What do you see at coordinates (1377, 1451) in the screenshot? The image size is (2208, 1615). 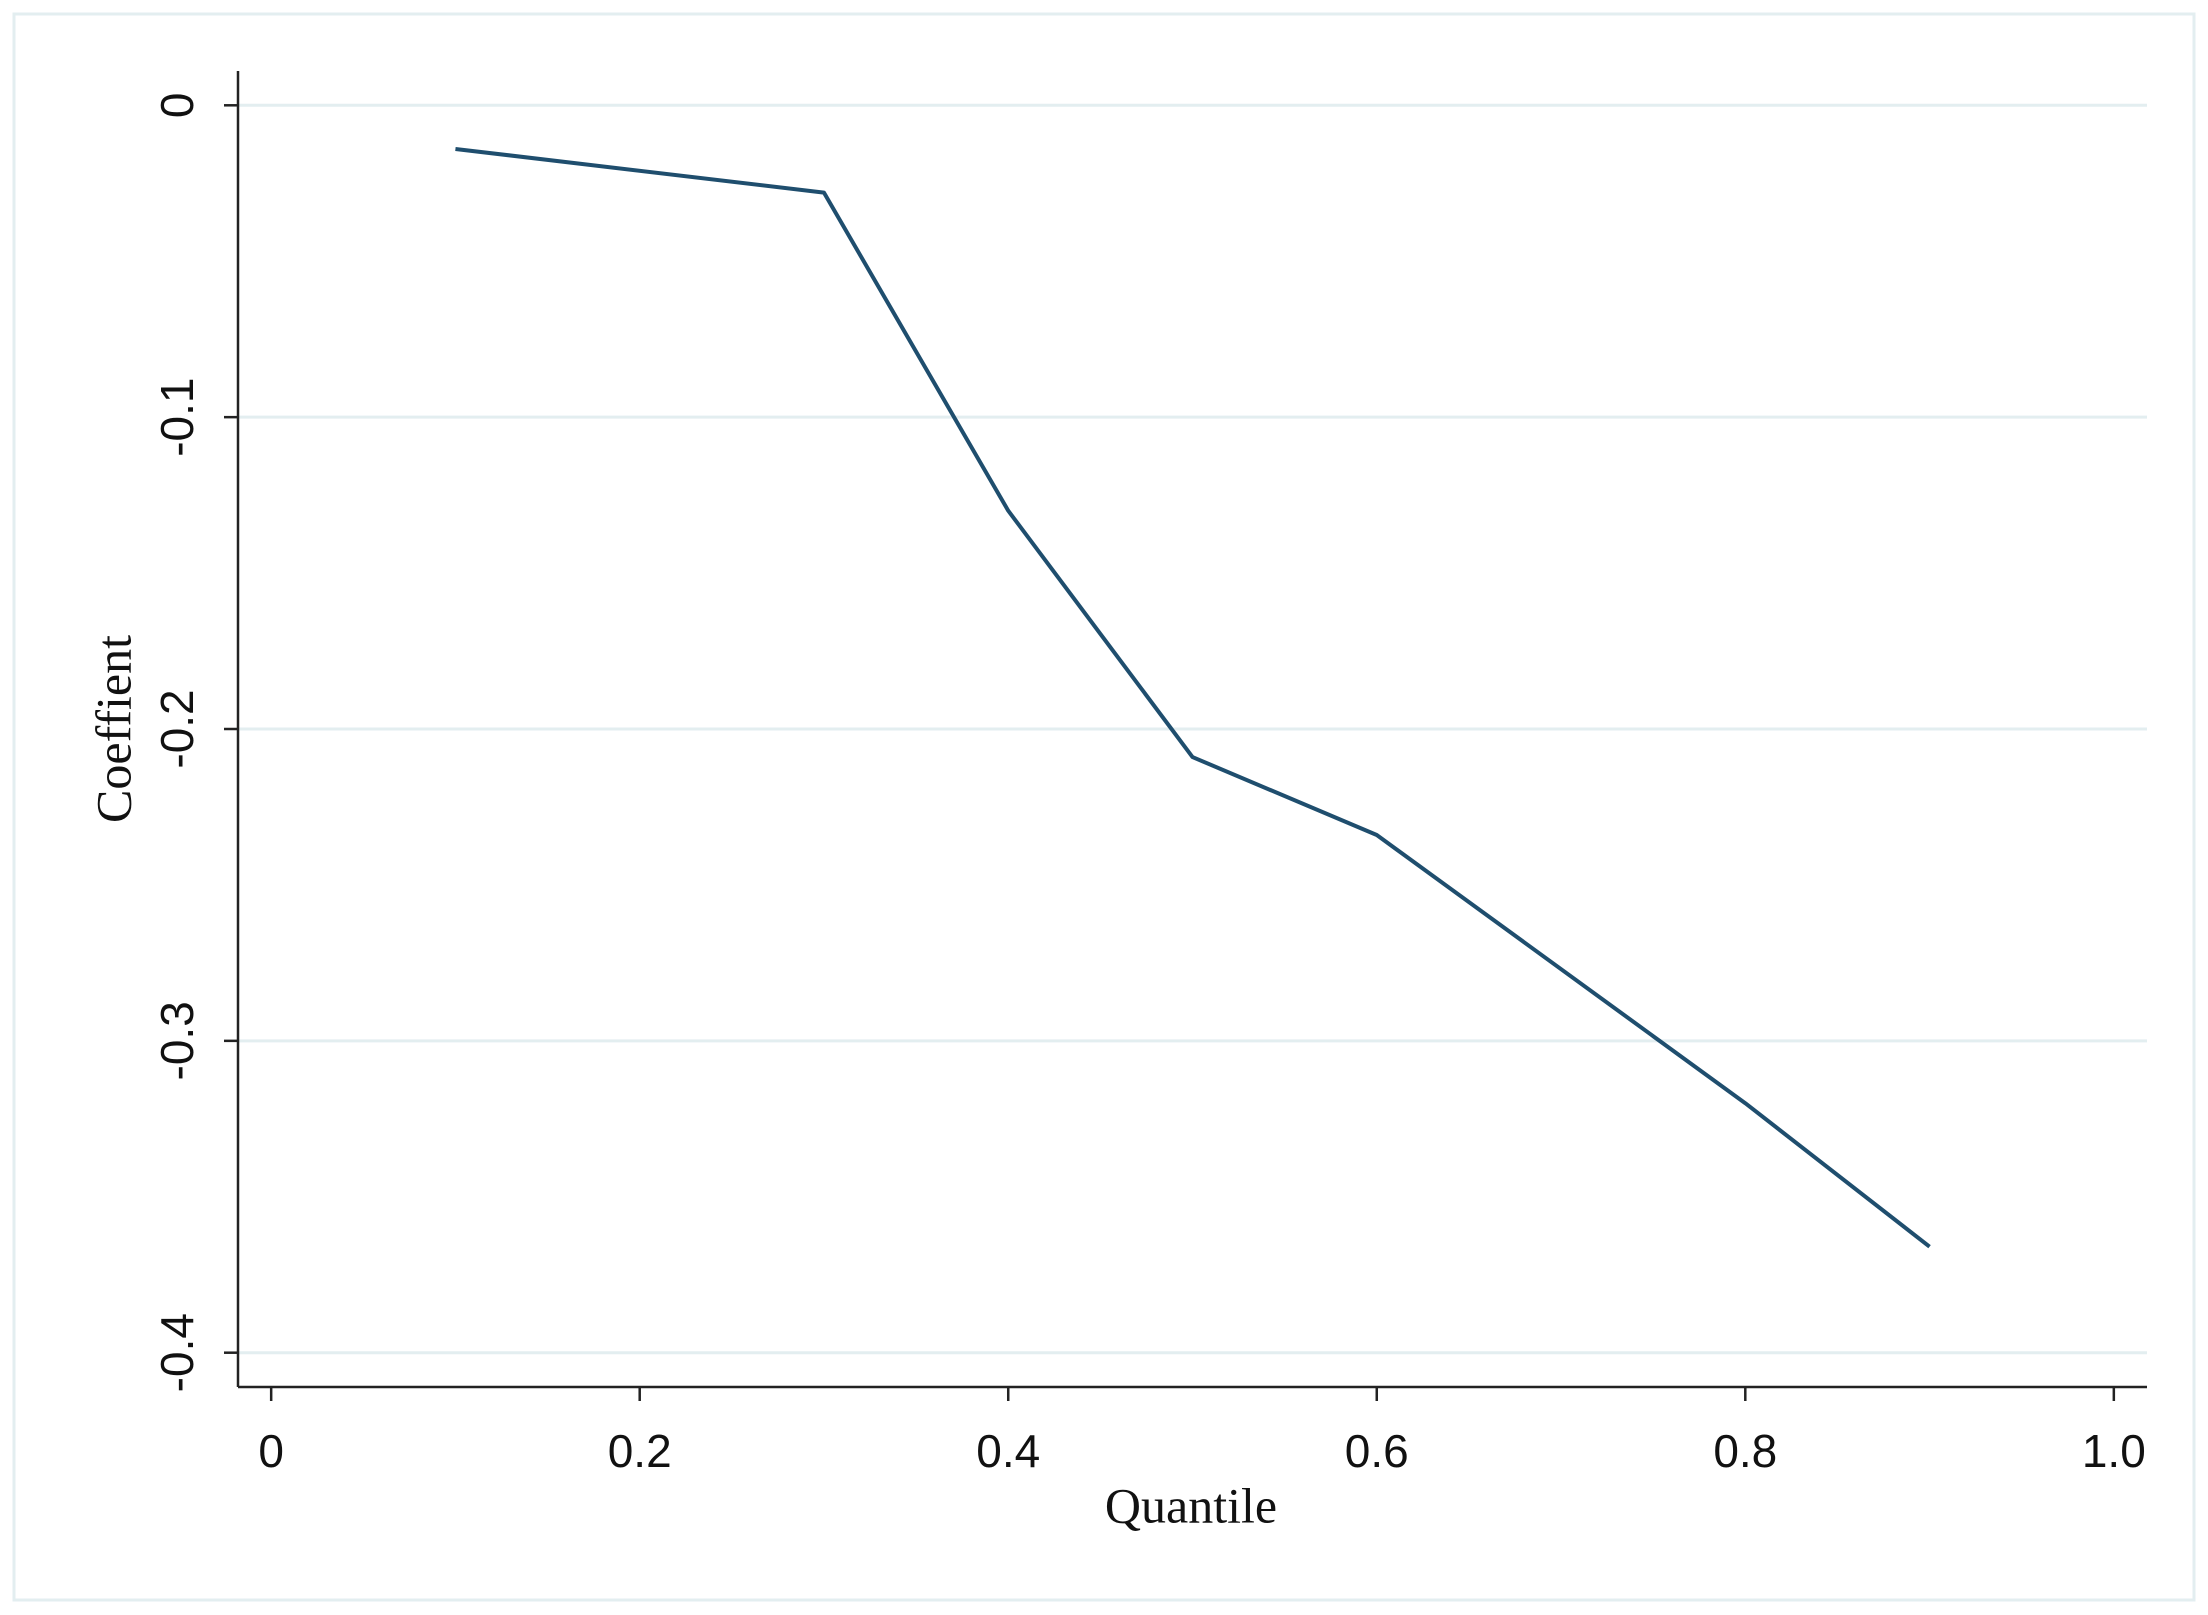 I see `x-tick-label: 0.6` at bounding box center [1377, 1451].